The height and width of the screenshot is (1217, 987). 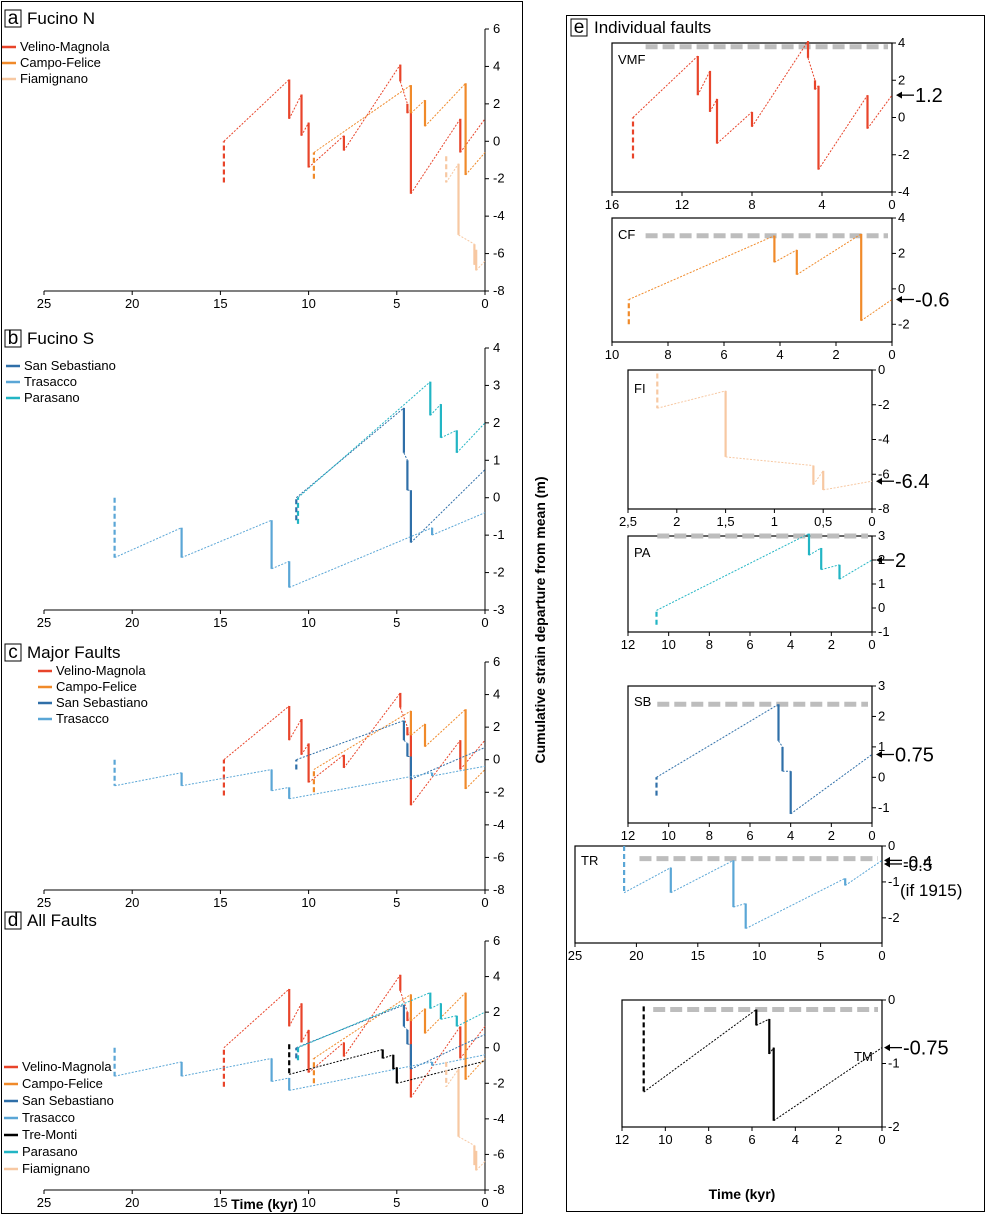 What do you see at coordinates (44, 902) in the screenshot?
I see `x-tick-label: 25` at bounding box center [44, 902].